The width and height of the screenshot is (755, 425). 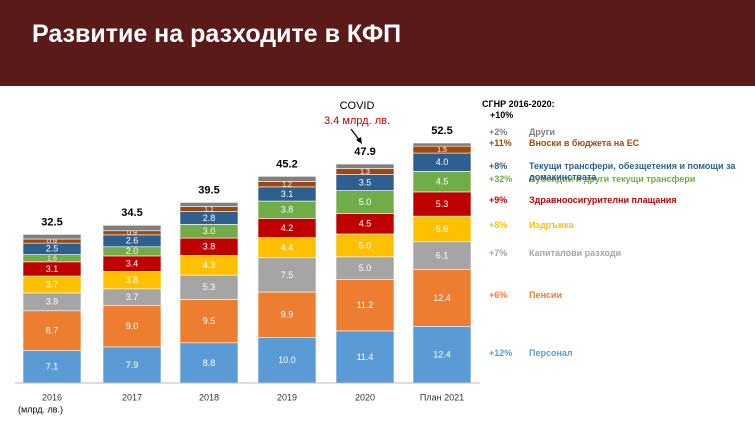 I want to click on value-label: 2.0, so click(x=132, y=251).